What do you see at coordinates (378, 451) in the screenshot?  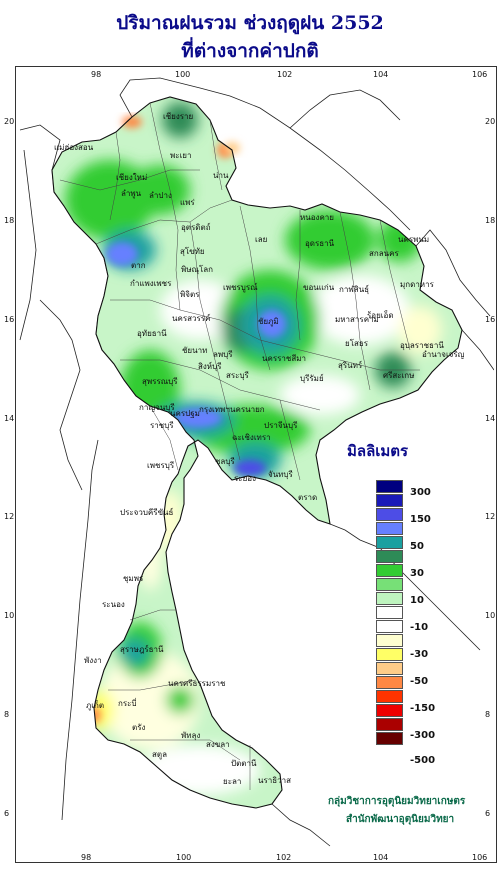 I see `legend-title: มิลลิเมตร` at bounding box center [378, 451].